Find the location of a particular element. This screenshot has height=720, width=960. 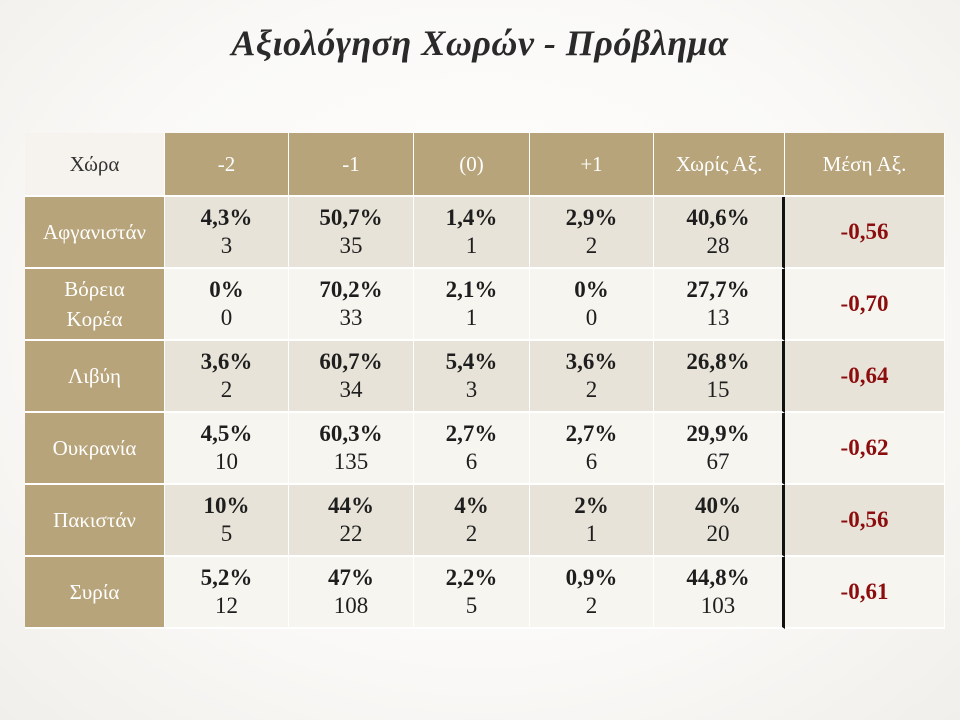

value-cell: 47% 108 is located at coordinates (351, 593).